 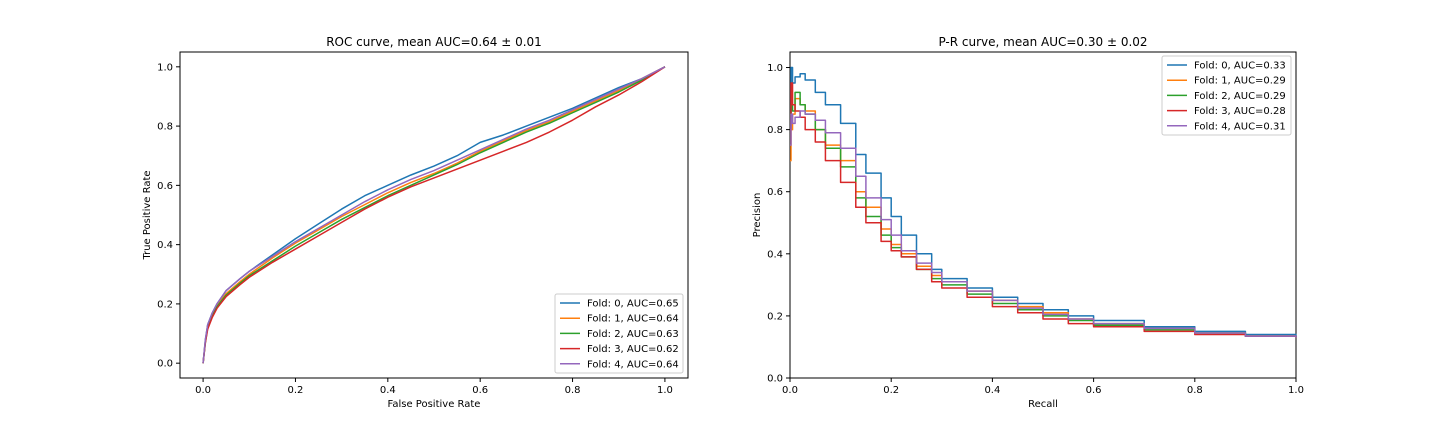 What do you see at coordinates (165, 364) in the screenshot?
I see `roc-ytick-label: 0.0` at bounding box center [165, 364].